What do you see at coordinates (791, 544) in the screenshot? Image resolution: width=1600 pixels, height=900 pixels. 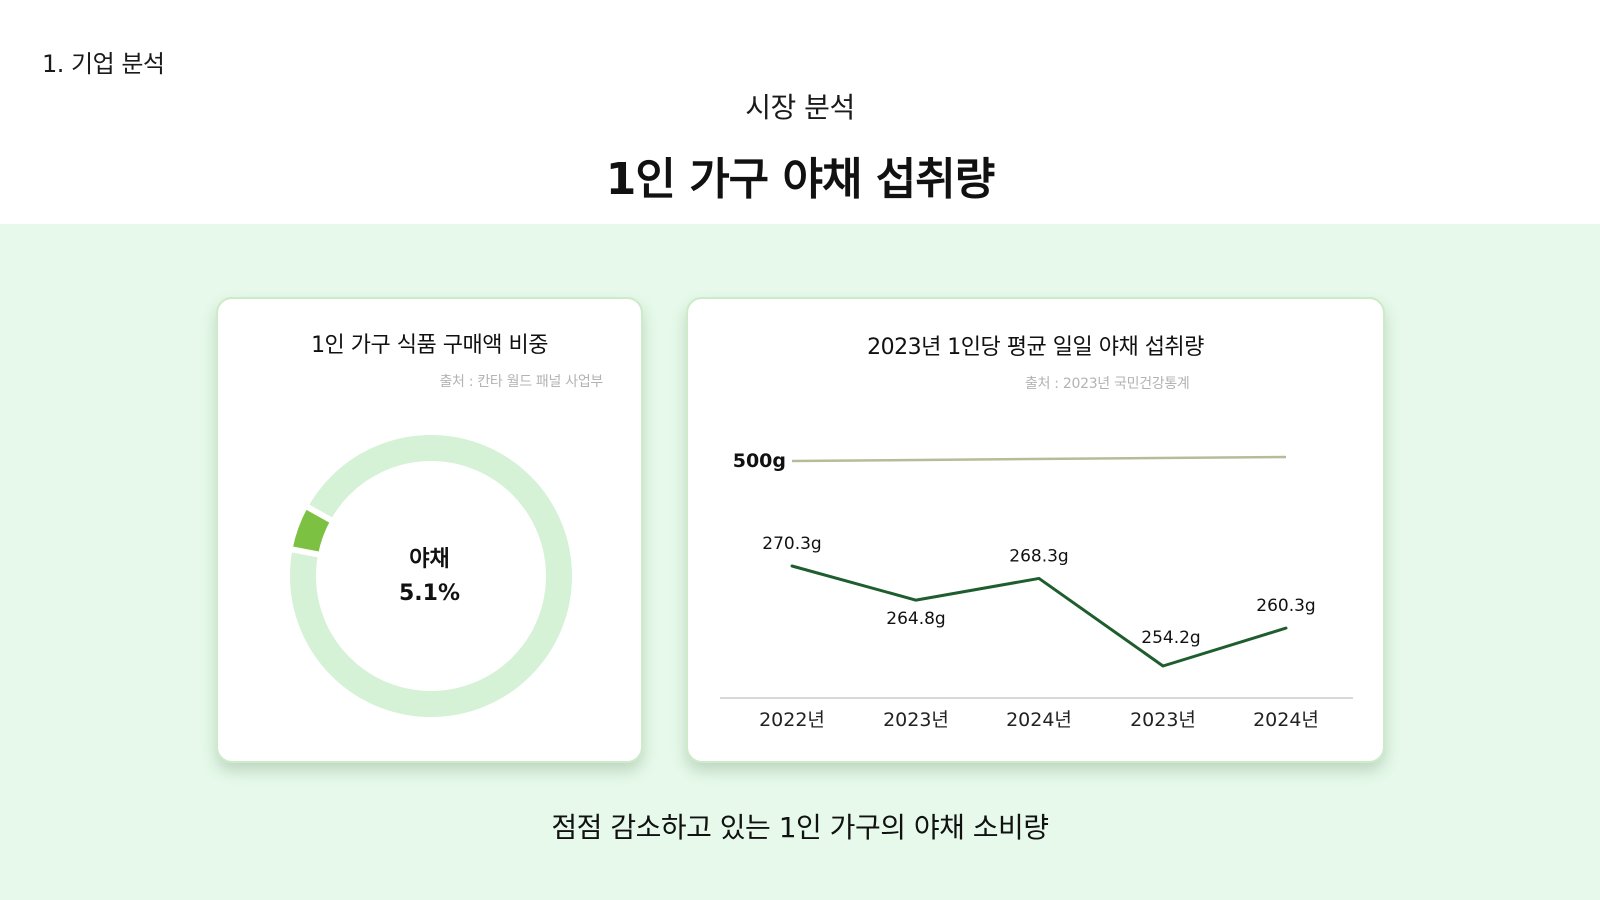 I see `data-label: 270.3g` at bounding box center [791, 544].